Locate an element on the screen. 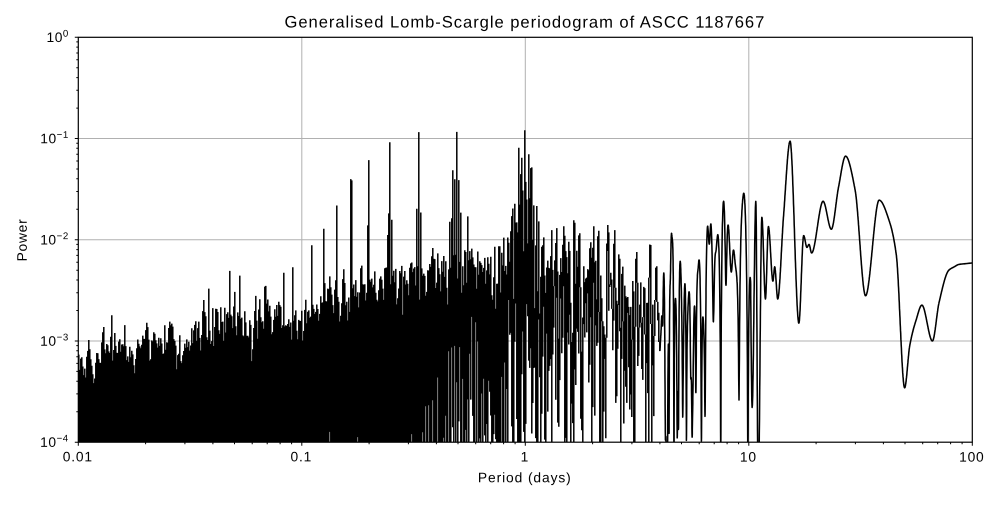 The height and width of the screenshot is (505, 1000). svg-text: 1 is located at coordinates (525, 456).